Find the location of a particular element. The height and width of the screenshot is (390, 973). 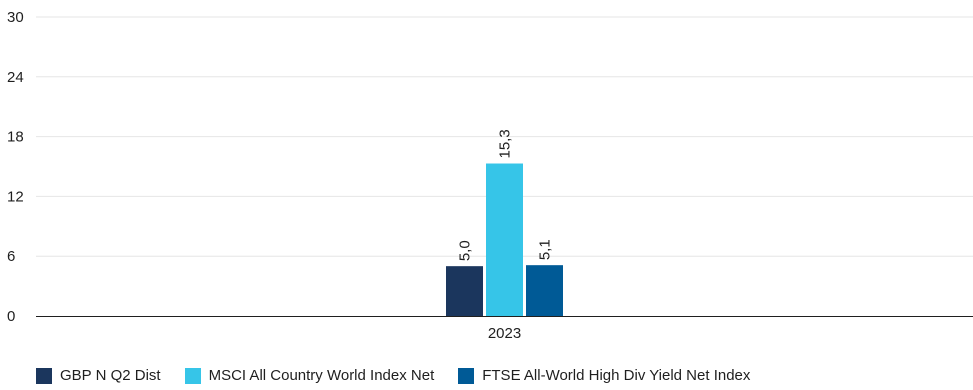

legend-item: GBP N Q2 Dist is located at coordinates (98, 375).